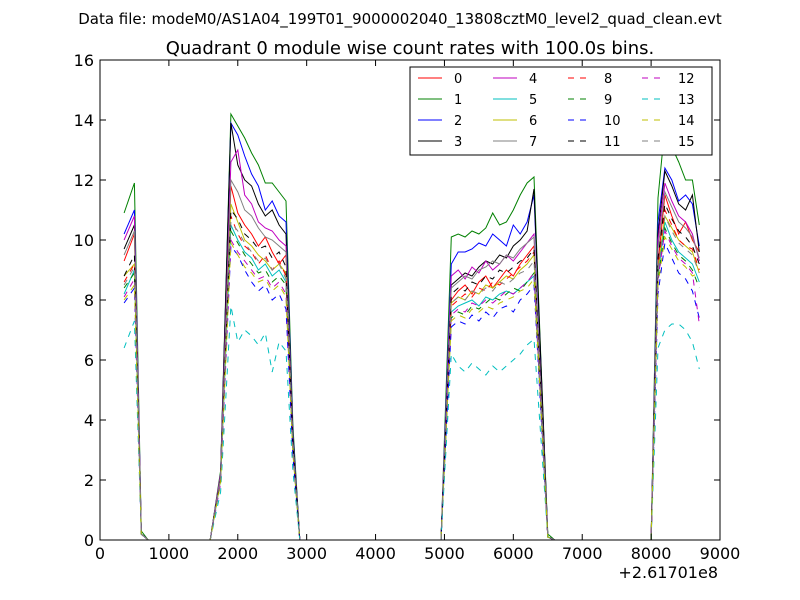 The width and height of the screenshot is (800, 600). Describe the element at coordinates (444, 553) in the screenshot. I see `x-tick-label: 5000` at that location.